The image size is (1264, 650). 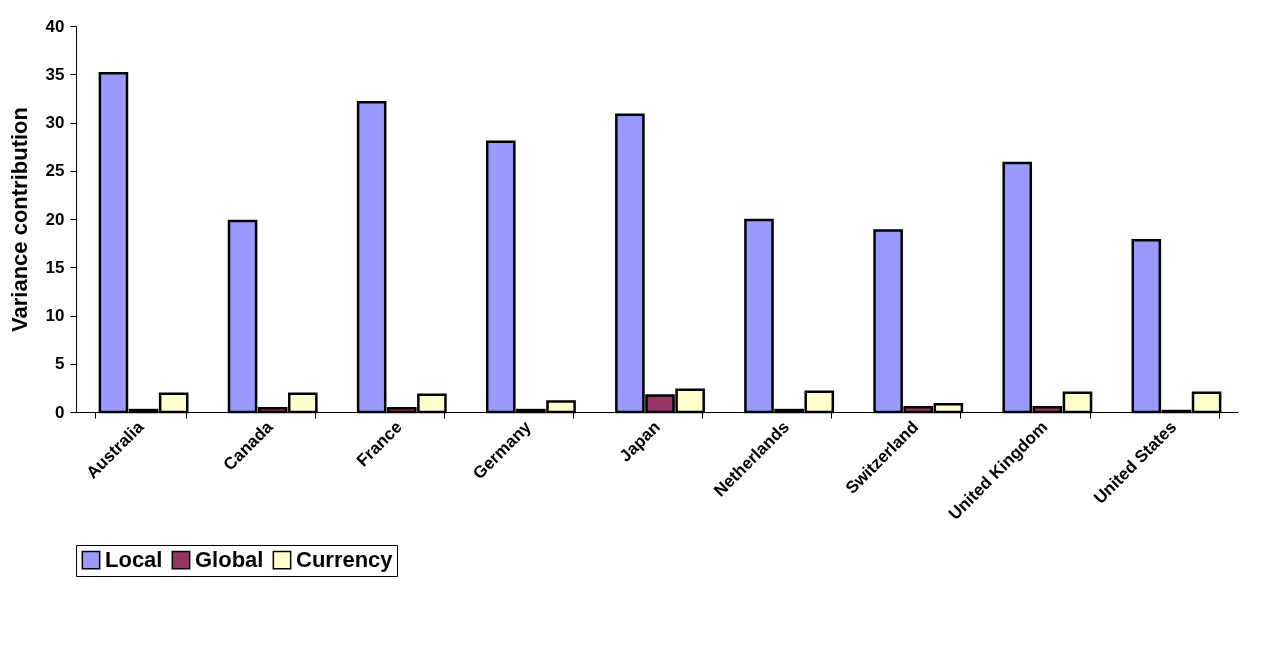 I want to click on y-tick-label: 20, so click(x=55, y=219).